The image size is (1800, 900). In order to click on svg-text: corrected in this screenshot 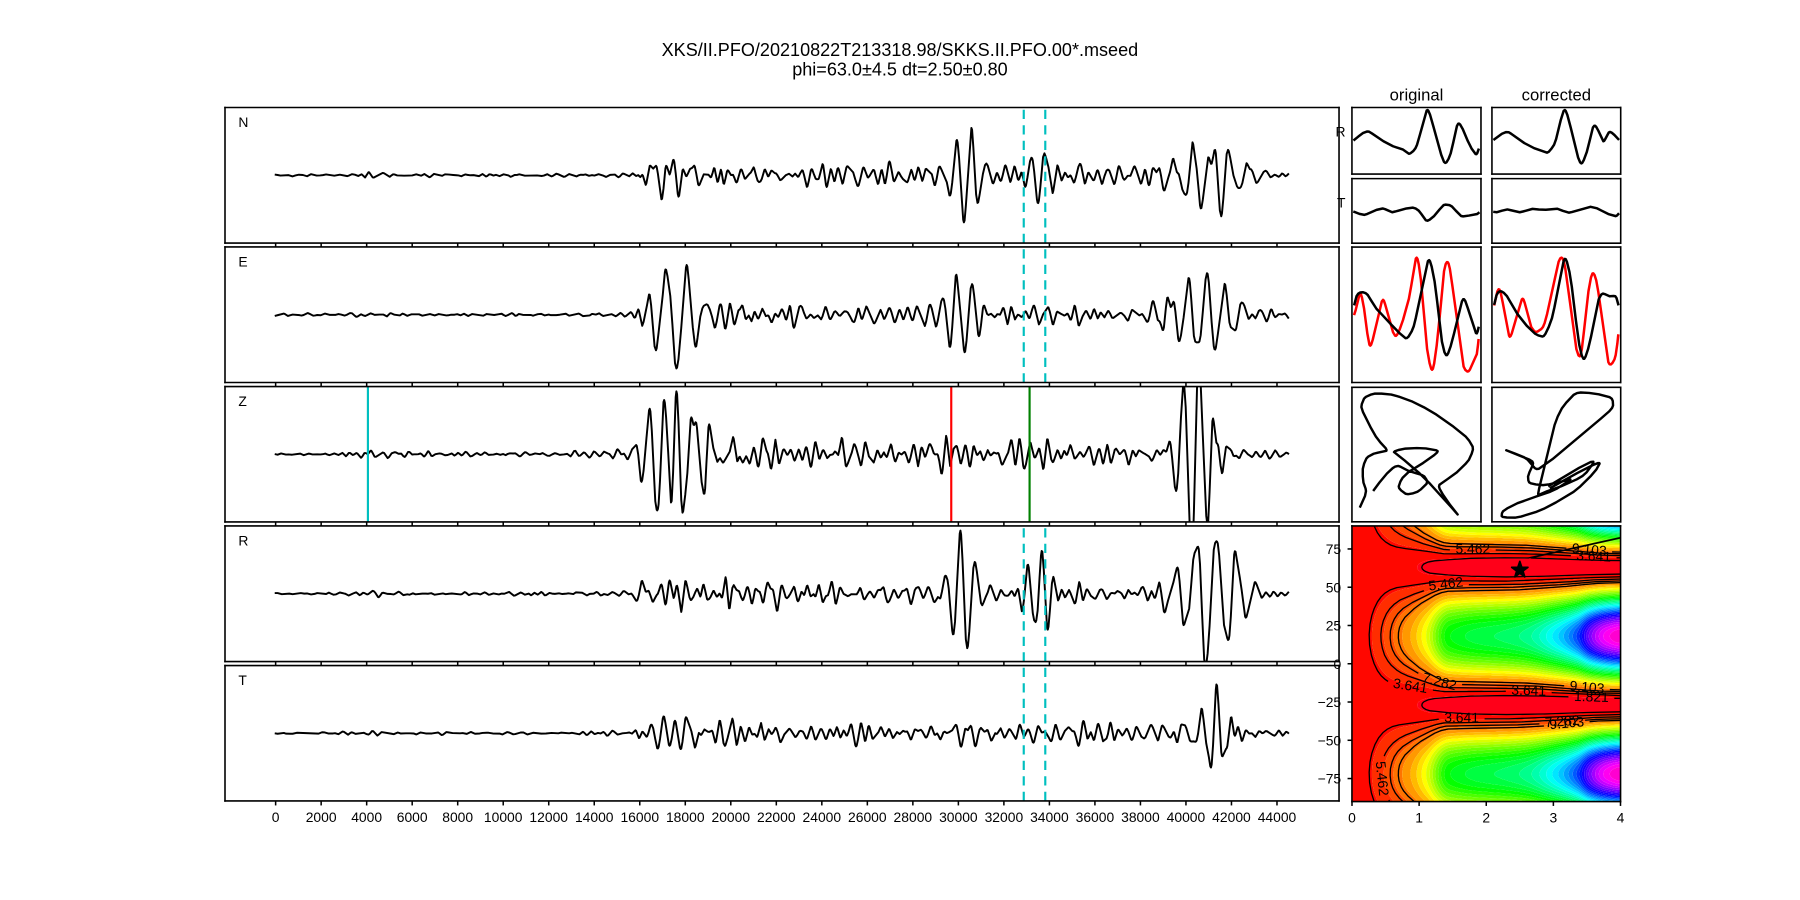, I will do `click(1556, 95)`.